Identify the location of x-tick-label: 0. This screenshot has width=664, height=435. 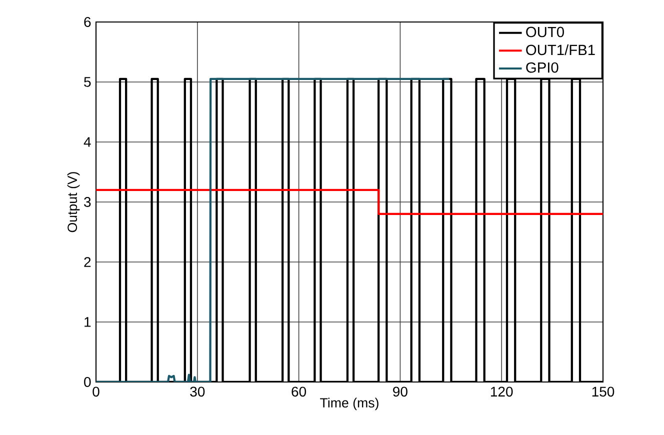
(96, 391).